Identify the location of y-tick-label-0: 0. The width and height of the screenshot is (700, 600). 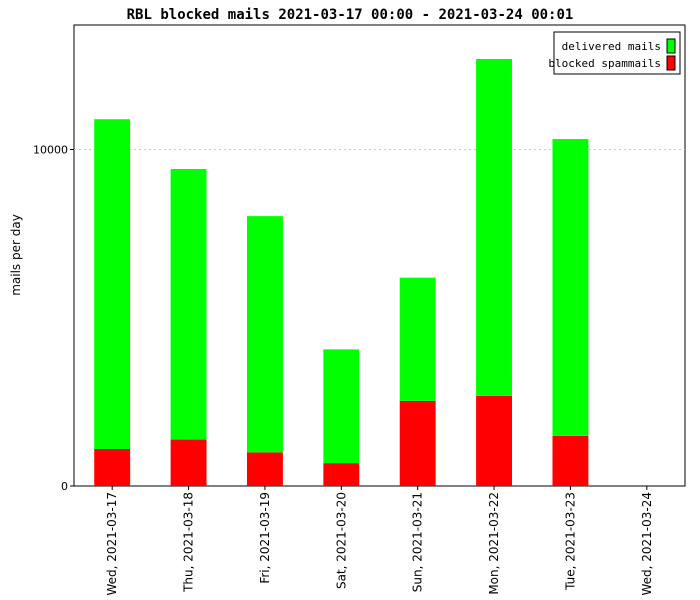
(64, 486).